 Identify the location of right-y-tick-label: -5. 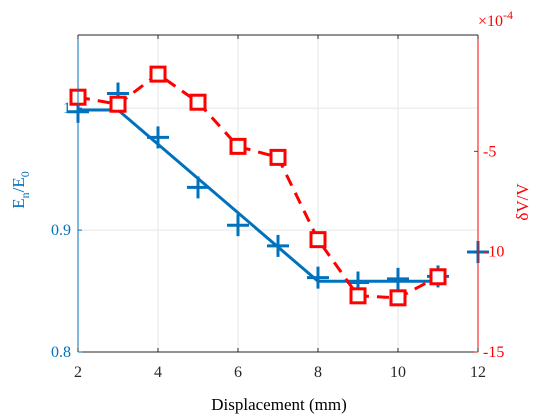
(489, 151).